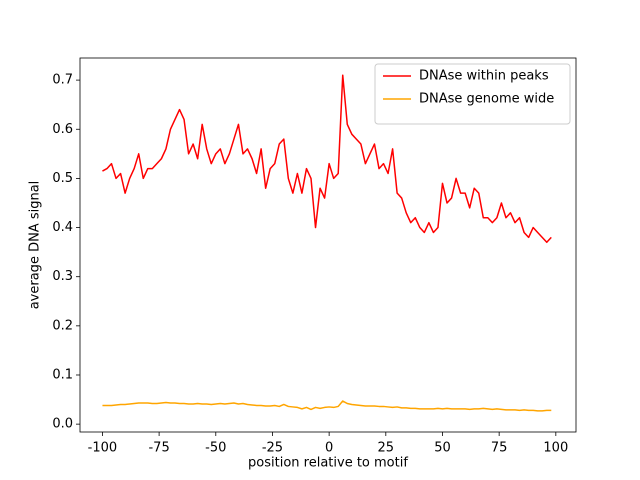  I want to click on x-tick-label: 75, so click(499, 448).